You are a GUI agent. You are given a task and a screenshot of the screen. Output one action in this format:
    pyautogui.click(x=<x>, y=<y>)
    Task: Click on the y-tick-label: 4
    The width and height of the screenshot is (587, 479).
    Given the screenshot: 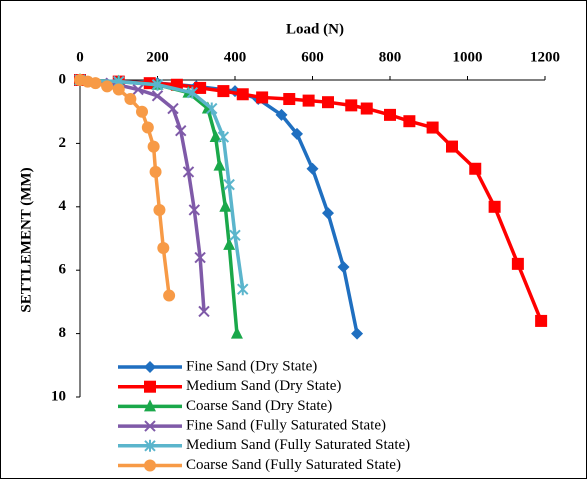 What is the action you would take?
    pyautogui.click(x=63, y=206)
    